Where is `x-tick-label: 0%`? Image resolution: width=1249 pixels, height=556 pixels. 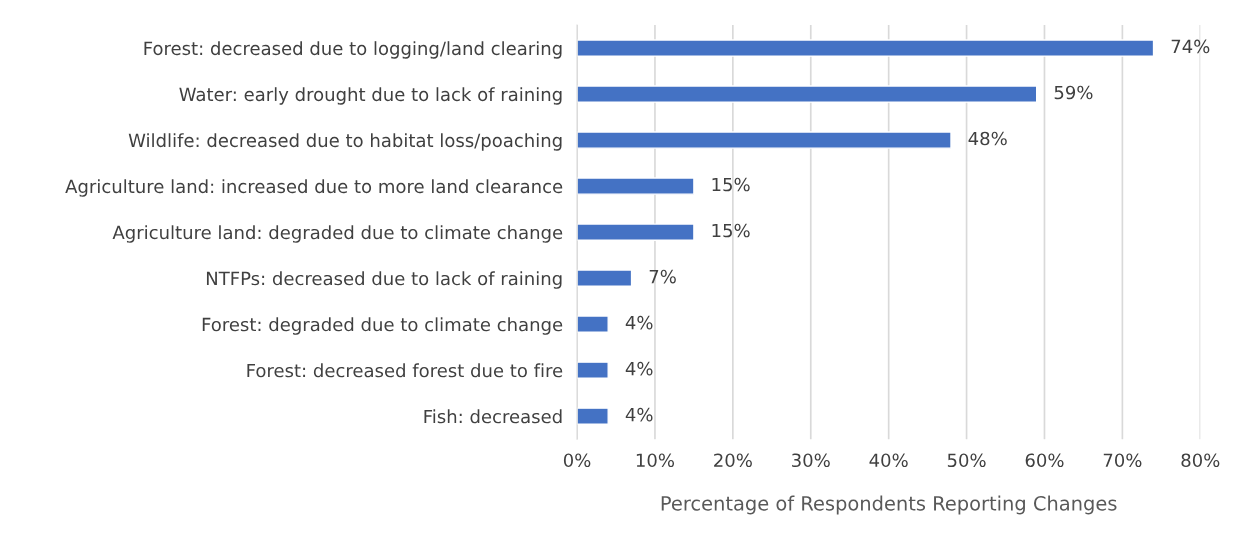 x-tick-label: 0% is located at coordinates (577, 460).